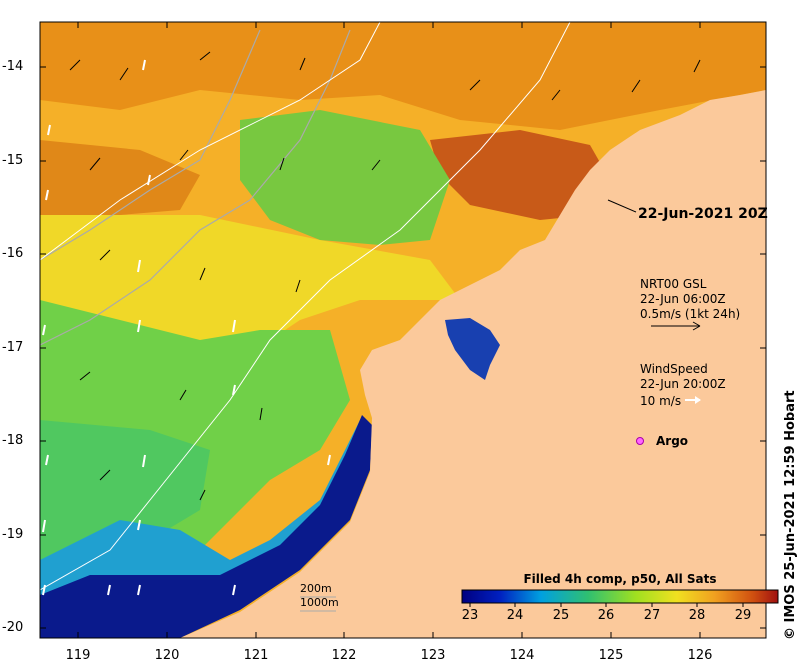 Image resolution: width=809 pixels, height=672 pixels. I want to click on current-legend-line1: NRT00 GSL, so click(673, 284).